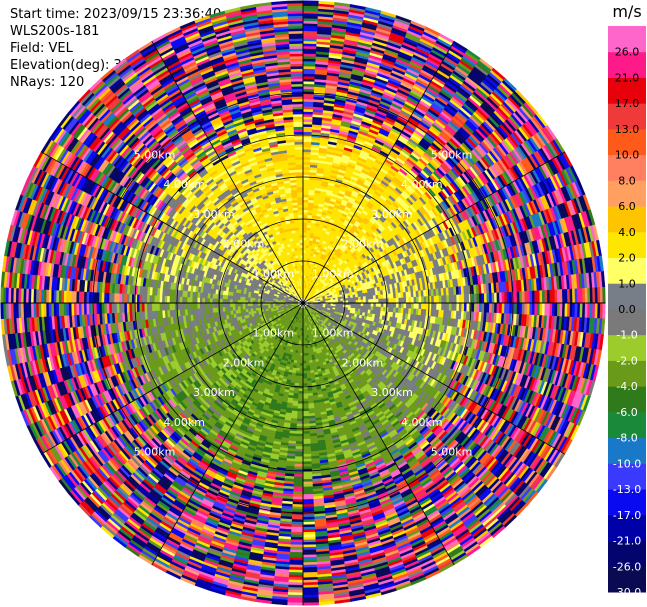 The image size is (647, 607). What do you see at coordinates (116, 14) in the screenshot?
I see `start-time-label: Start time: 2023/09/15 23:36:40` at bounding box center [116, 14].